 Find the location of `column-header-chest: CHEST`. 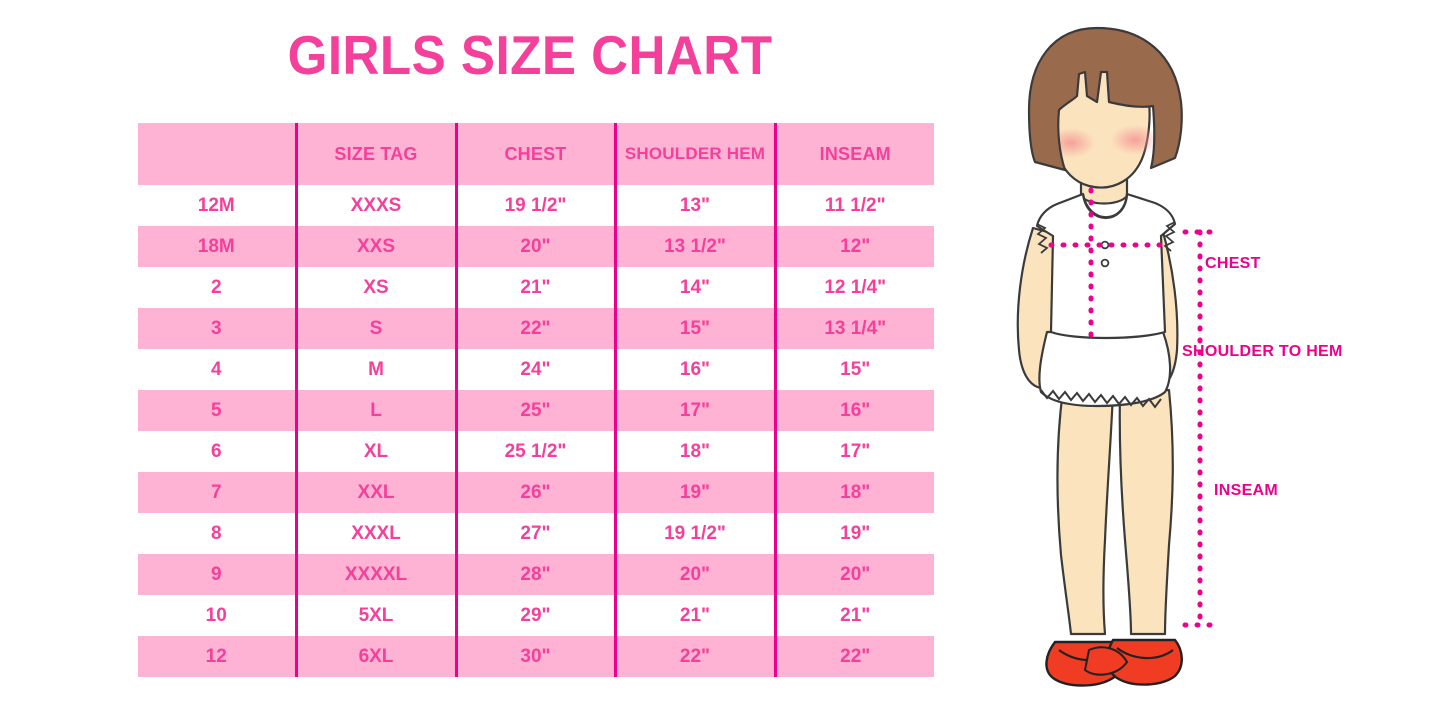

column-header-chest: CHEST is located at coordinates (534, 154).